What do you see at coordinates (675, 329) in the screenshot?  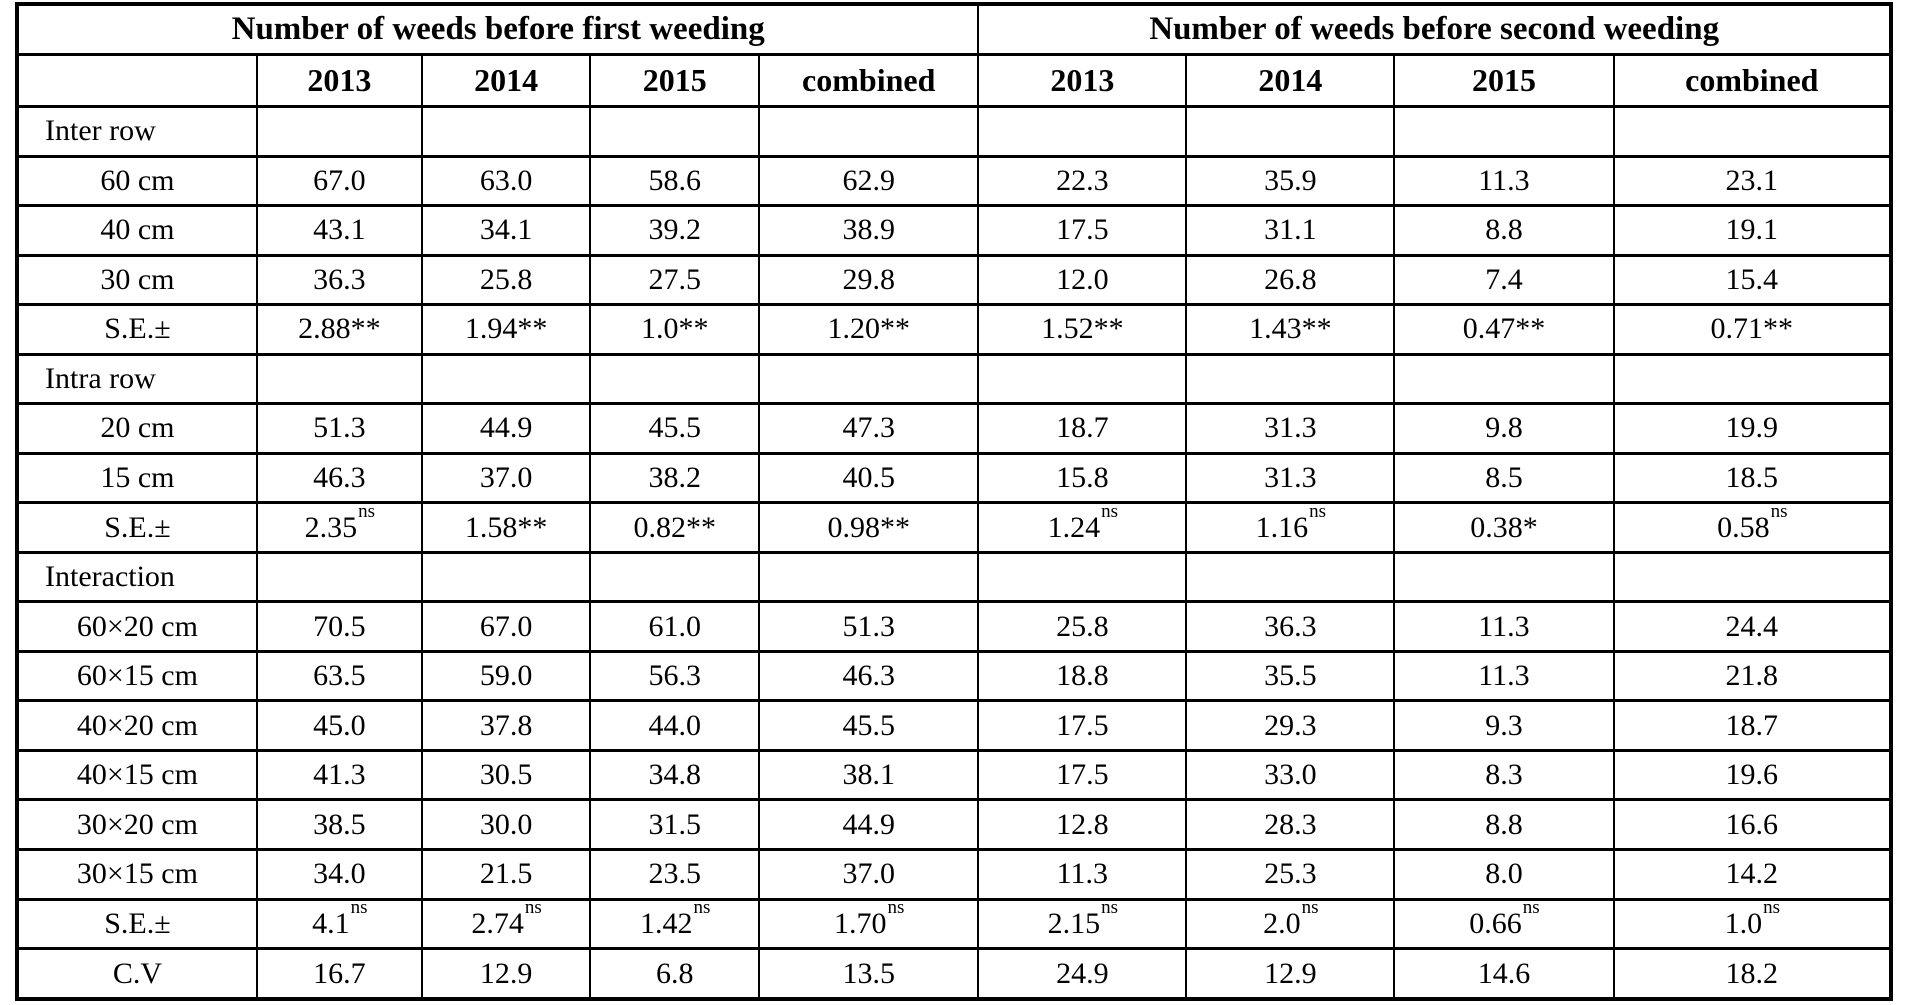 I see `data-cell: 1.0**` at bounding box center [675, 329].